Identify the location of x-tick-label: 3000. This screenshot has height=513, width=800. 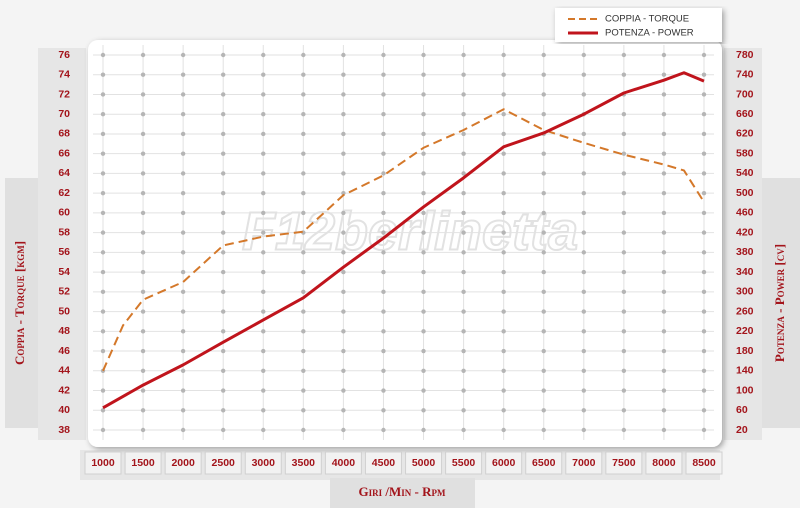
(264, 463).